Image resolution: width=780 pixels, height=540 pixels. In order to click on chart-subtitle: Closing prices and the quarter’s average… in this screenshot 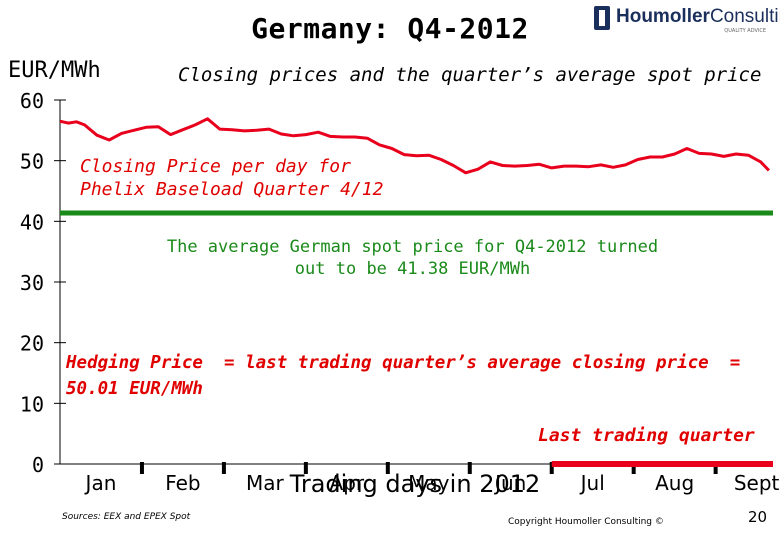, I will do `click(470, 75)`.